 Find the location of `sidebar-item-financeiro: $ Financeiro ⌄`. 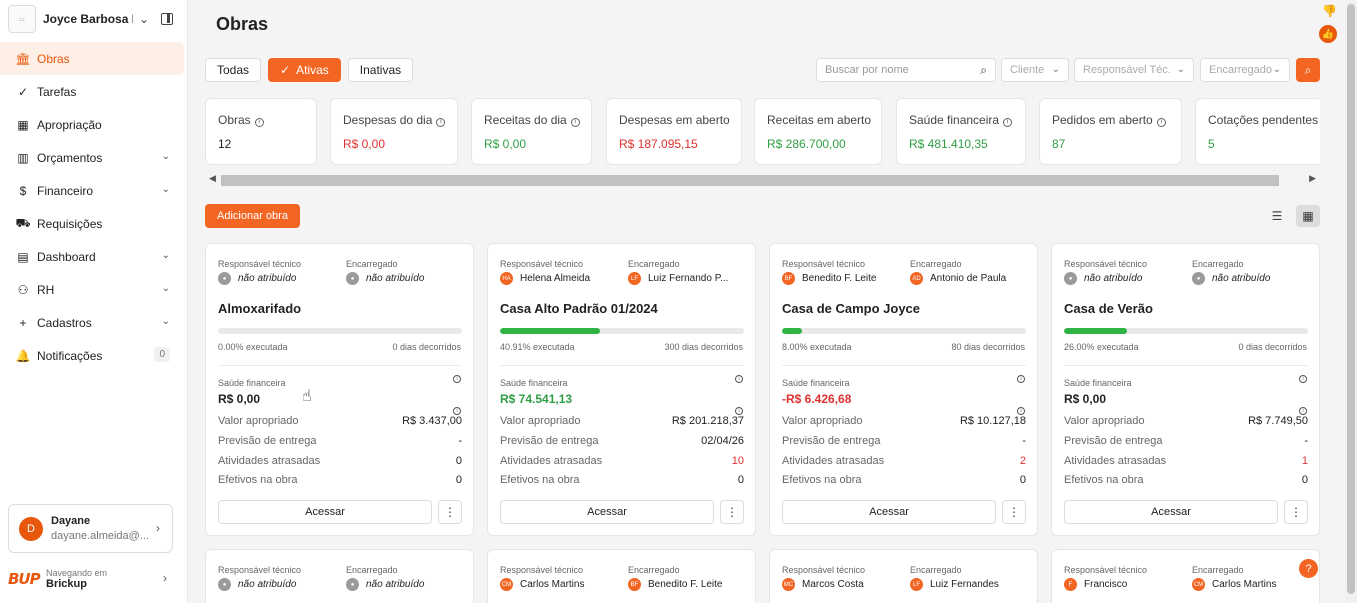

sidebar-item-financeiro: $ Financeiro ⌄ is located at coordinates (92, 190).